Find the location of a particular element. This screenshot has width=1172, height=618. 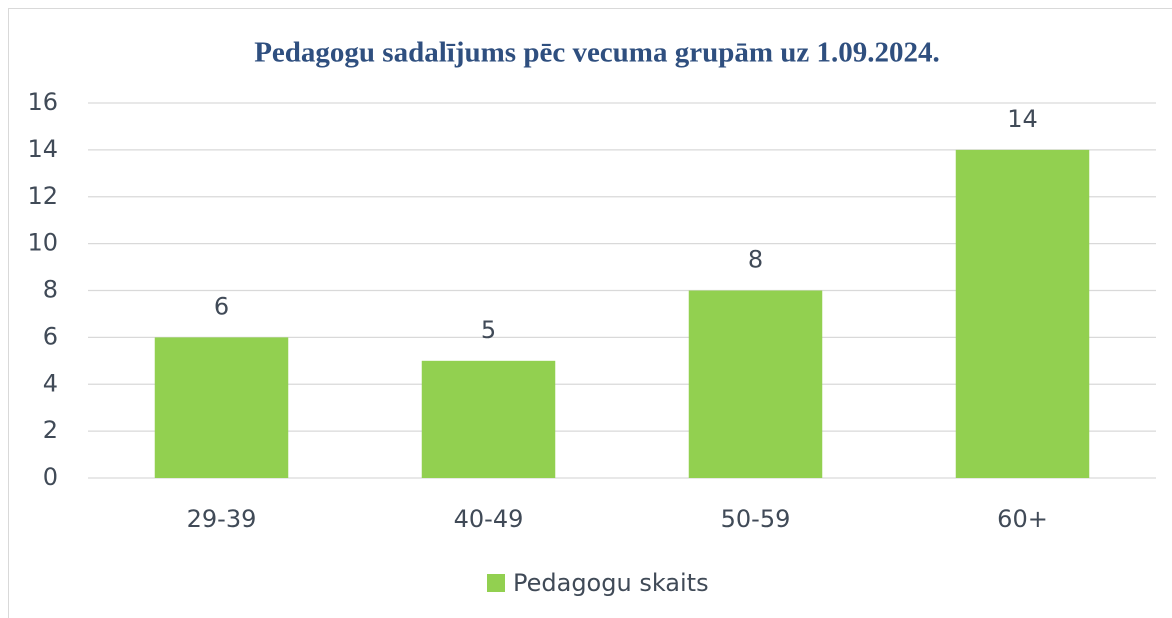

y-tick-label: 2 is located at coordinates (50, 430).